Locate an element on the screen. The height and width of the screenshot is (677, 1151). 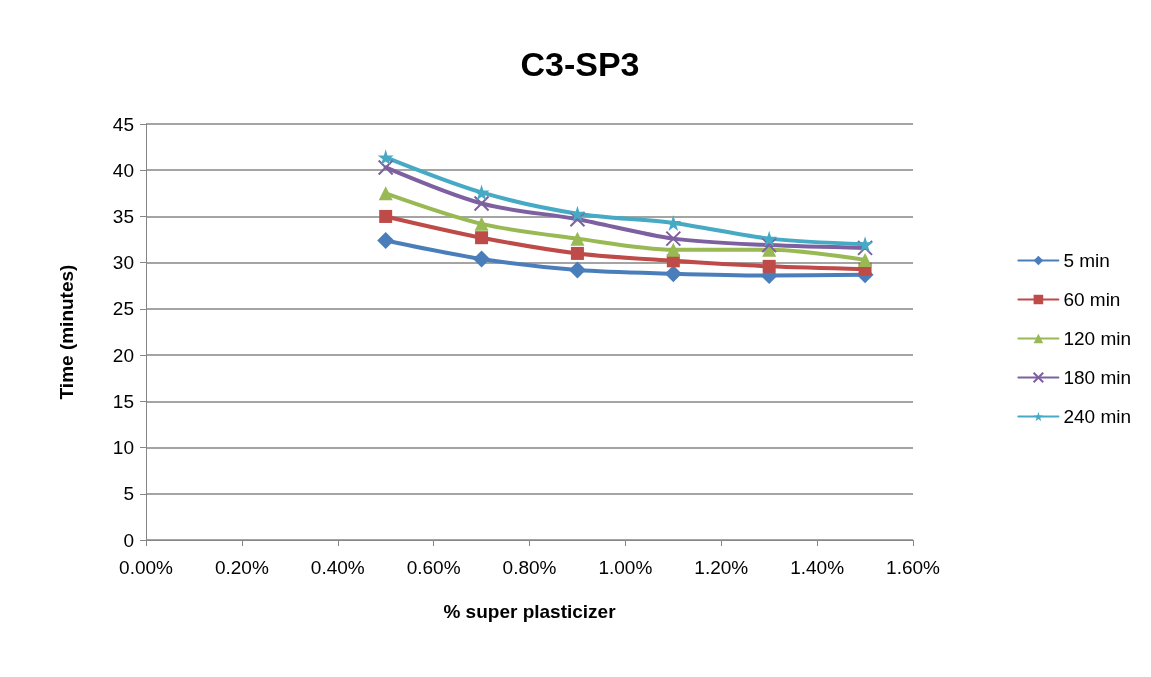
y-tick-label: 35 is located at coordinates (123, 216).